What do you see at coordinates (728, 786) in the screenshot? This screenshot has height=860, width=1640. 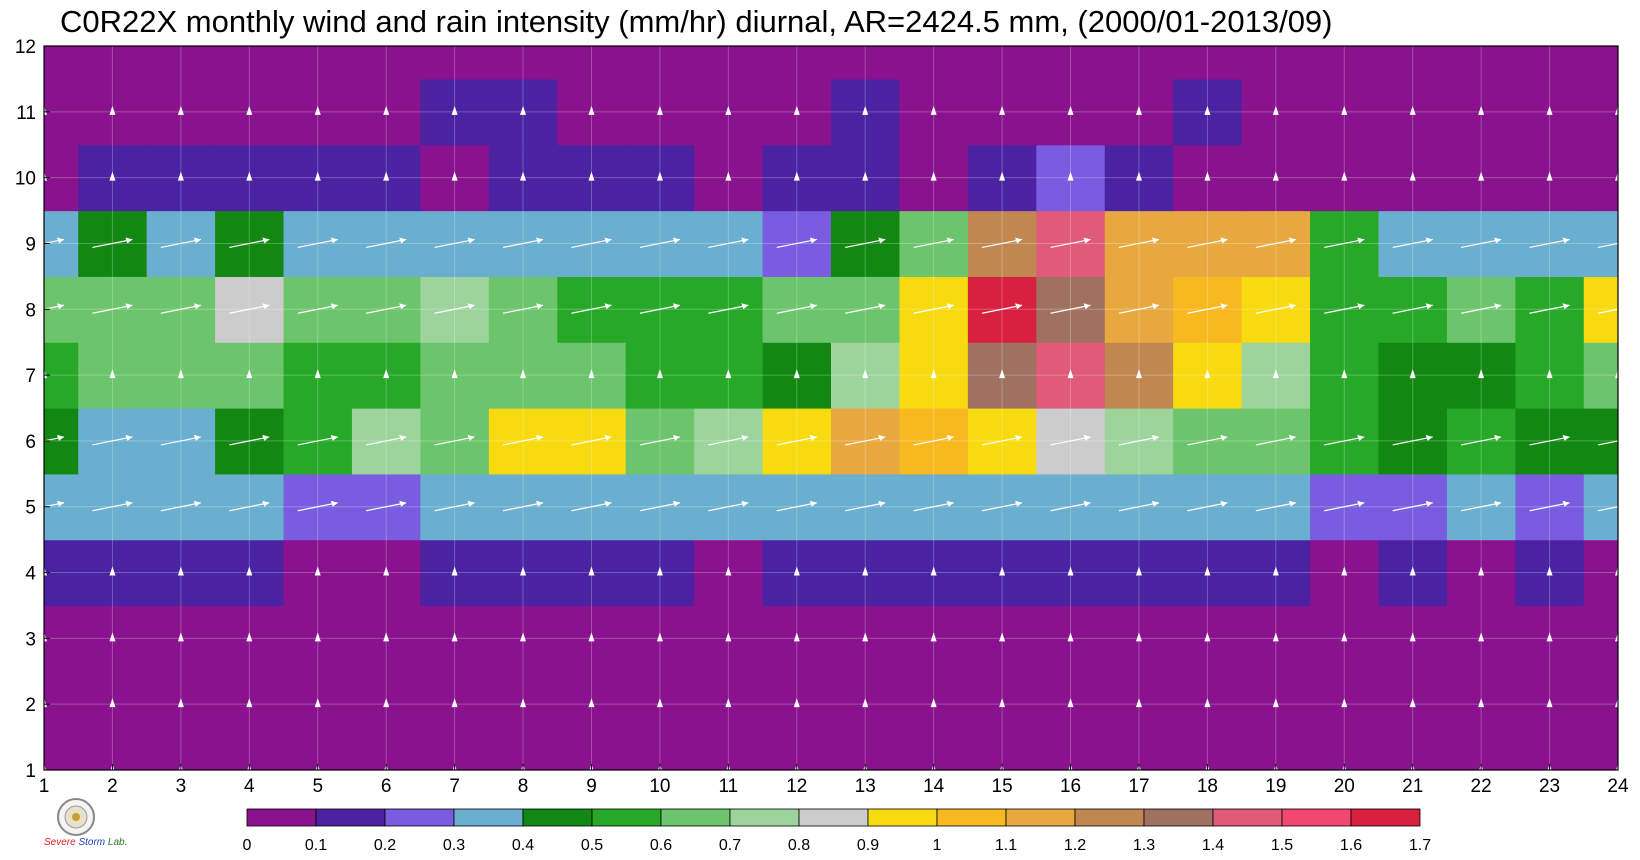 I see `x-tick-label: 11` at bounding box center [728, 786].